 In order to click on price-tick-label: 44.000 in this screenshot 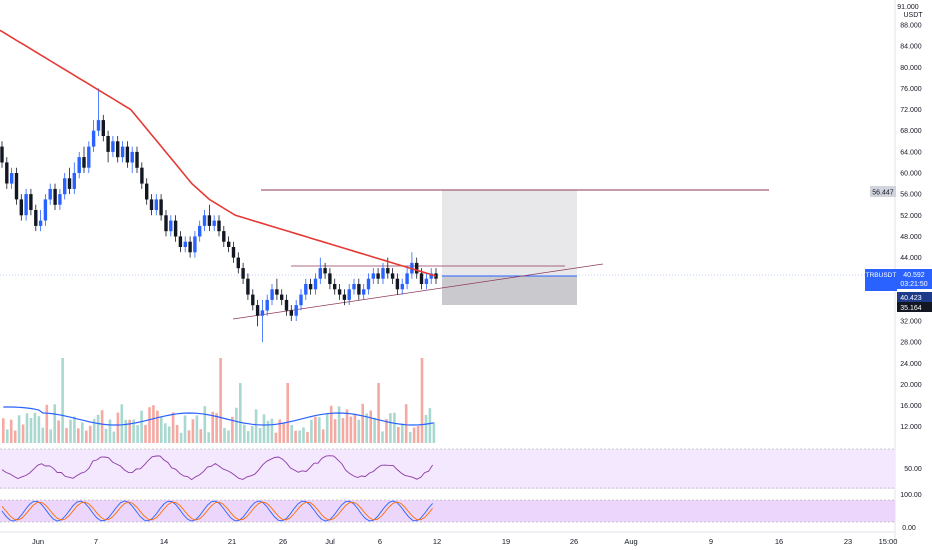, I will do `click(911, 258)`.